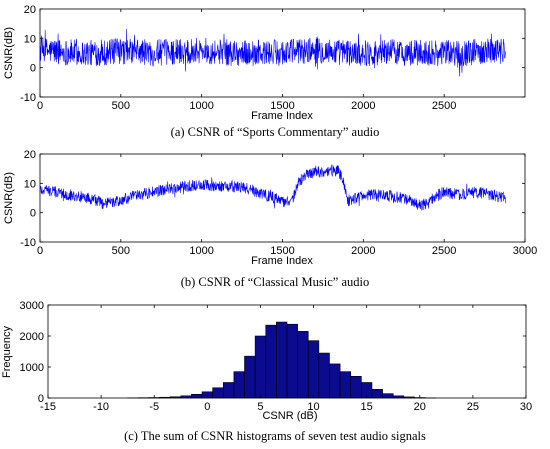 The width and height of the screenshot is (550, 449). I want to click on xlabel-b: Frame Index, so click(282, 261).